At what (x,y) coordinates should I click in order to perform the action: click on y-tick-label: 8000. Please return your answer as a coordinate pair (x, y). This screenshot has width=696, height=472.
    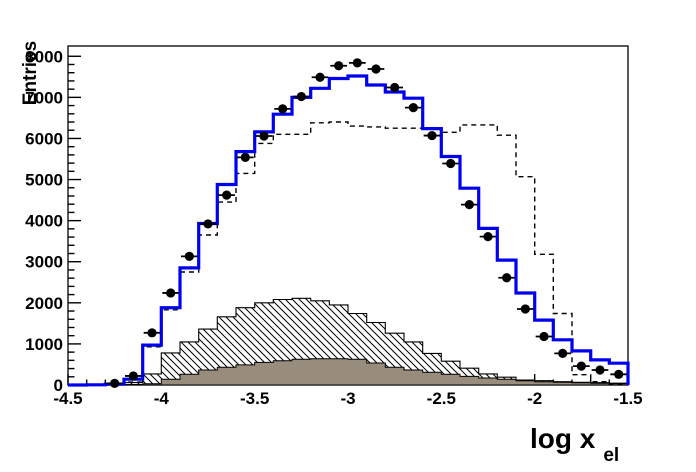
    Looking at the image, I should click on (44, 56).